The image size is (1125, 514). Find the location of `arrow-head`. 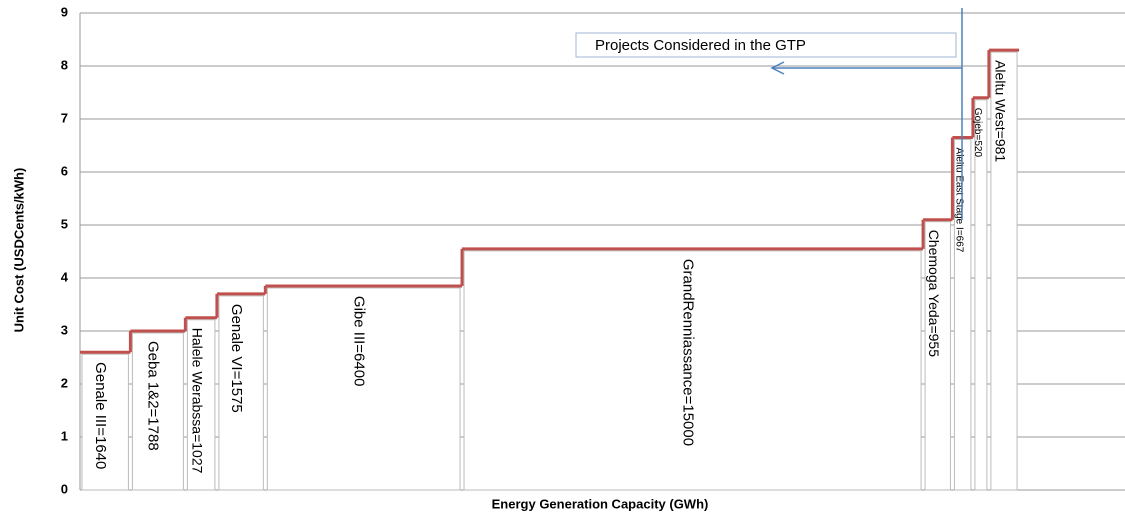

arrow-head is located at coordinates (777, 68).